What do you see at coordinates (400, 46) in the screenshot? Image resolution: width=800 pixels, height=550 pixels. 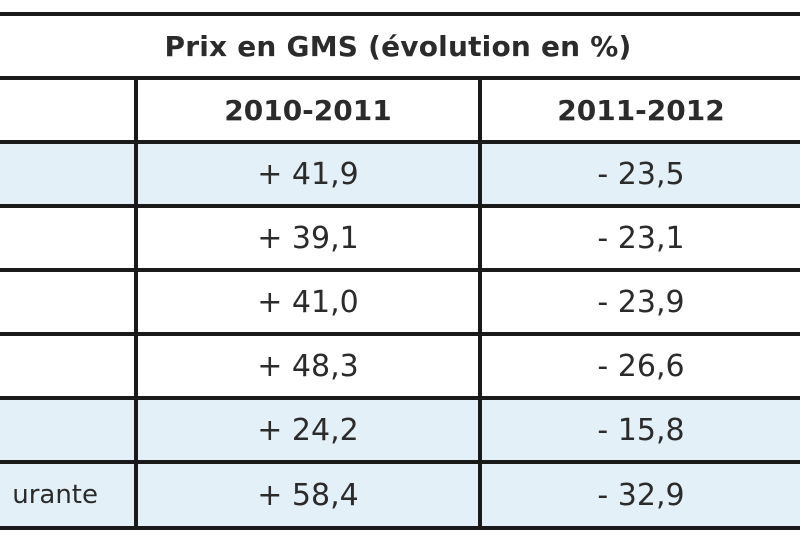 I see `table-title: Prix en GMS (évolution en %)` at bounding box center [400, 46].